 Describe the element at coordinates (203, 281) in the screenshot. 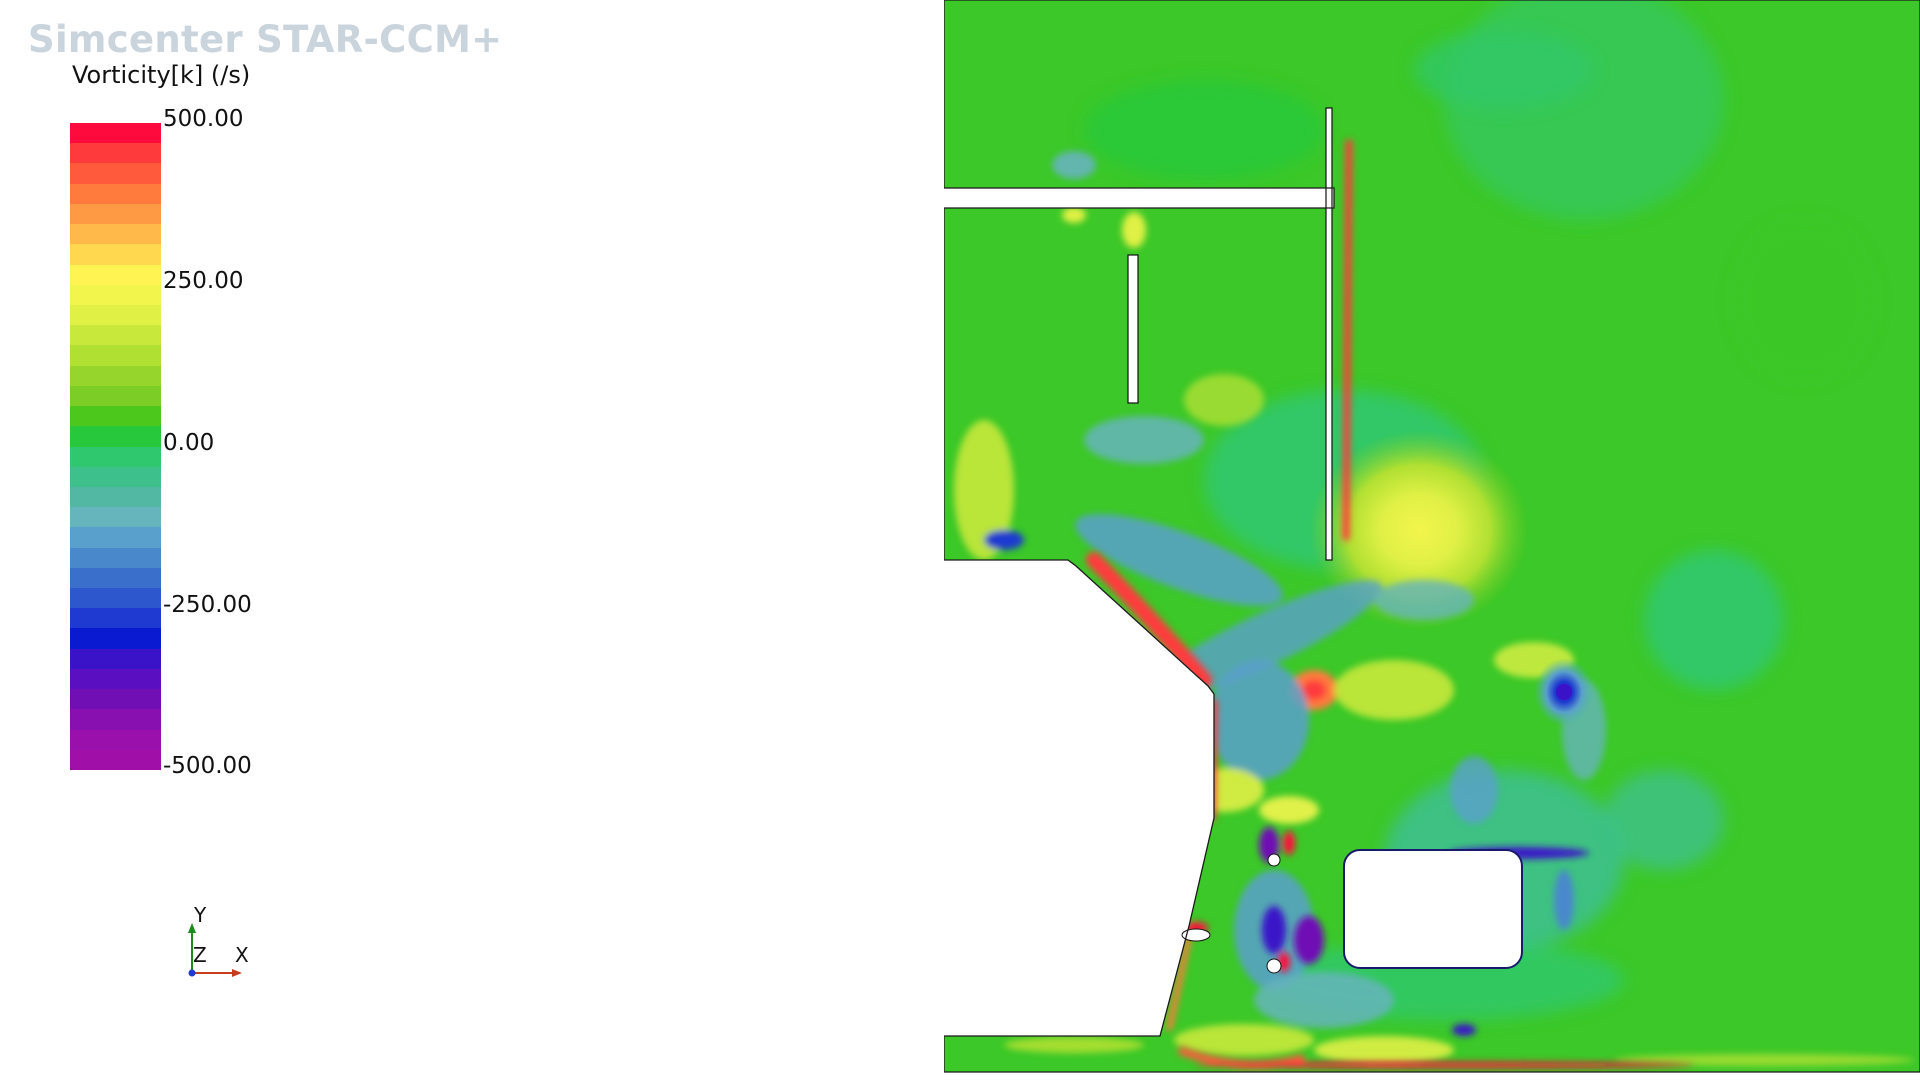

I see `legend-tick-upper: 250.00` at that location.